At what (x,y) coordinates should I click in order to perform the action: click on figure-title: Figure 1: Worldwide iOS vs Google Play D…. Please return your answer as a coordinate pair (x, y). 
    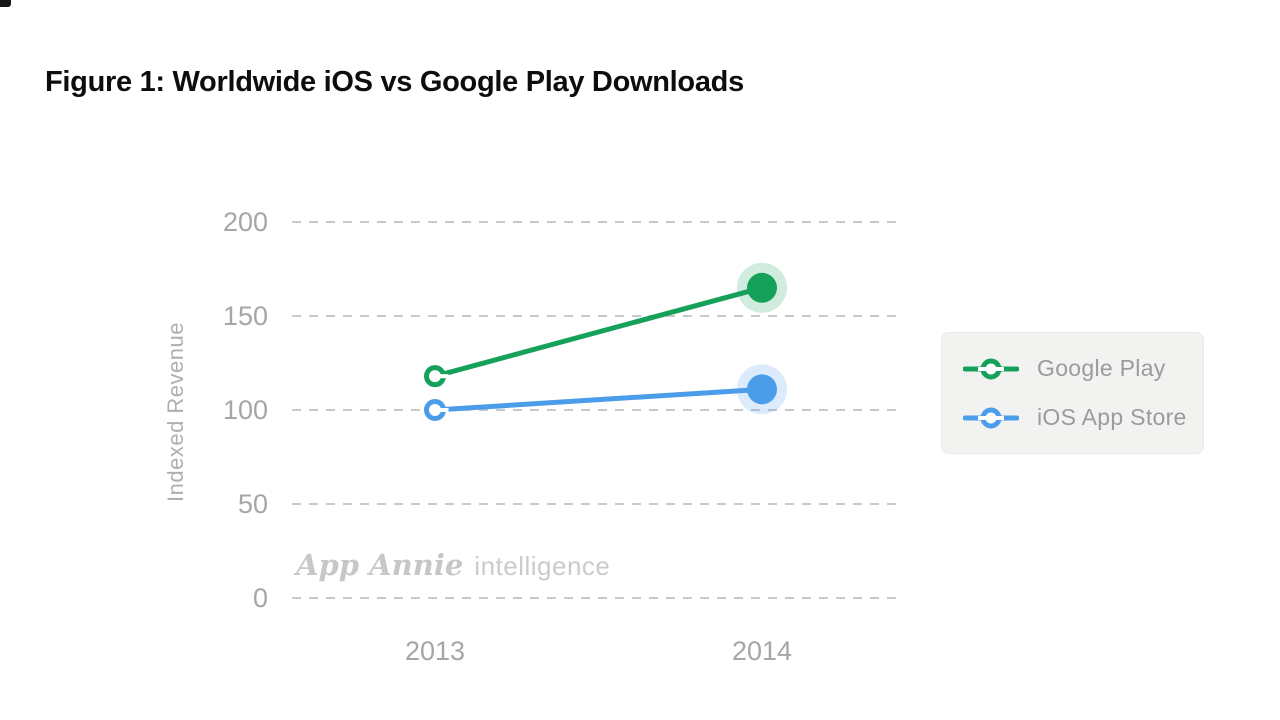
    Looking at the image, I should click on (394, 82).